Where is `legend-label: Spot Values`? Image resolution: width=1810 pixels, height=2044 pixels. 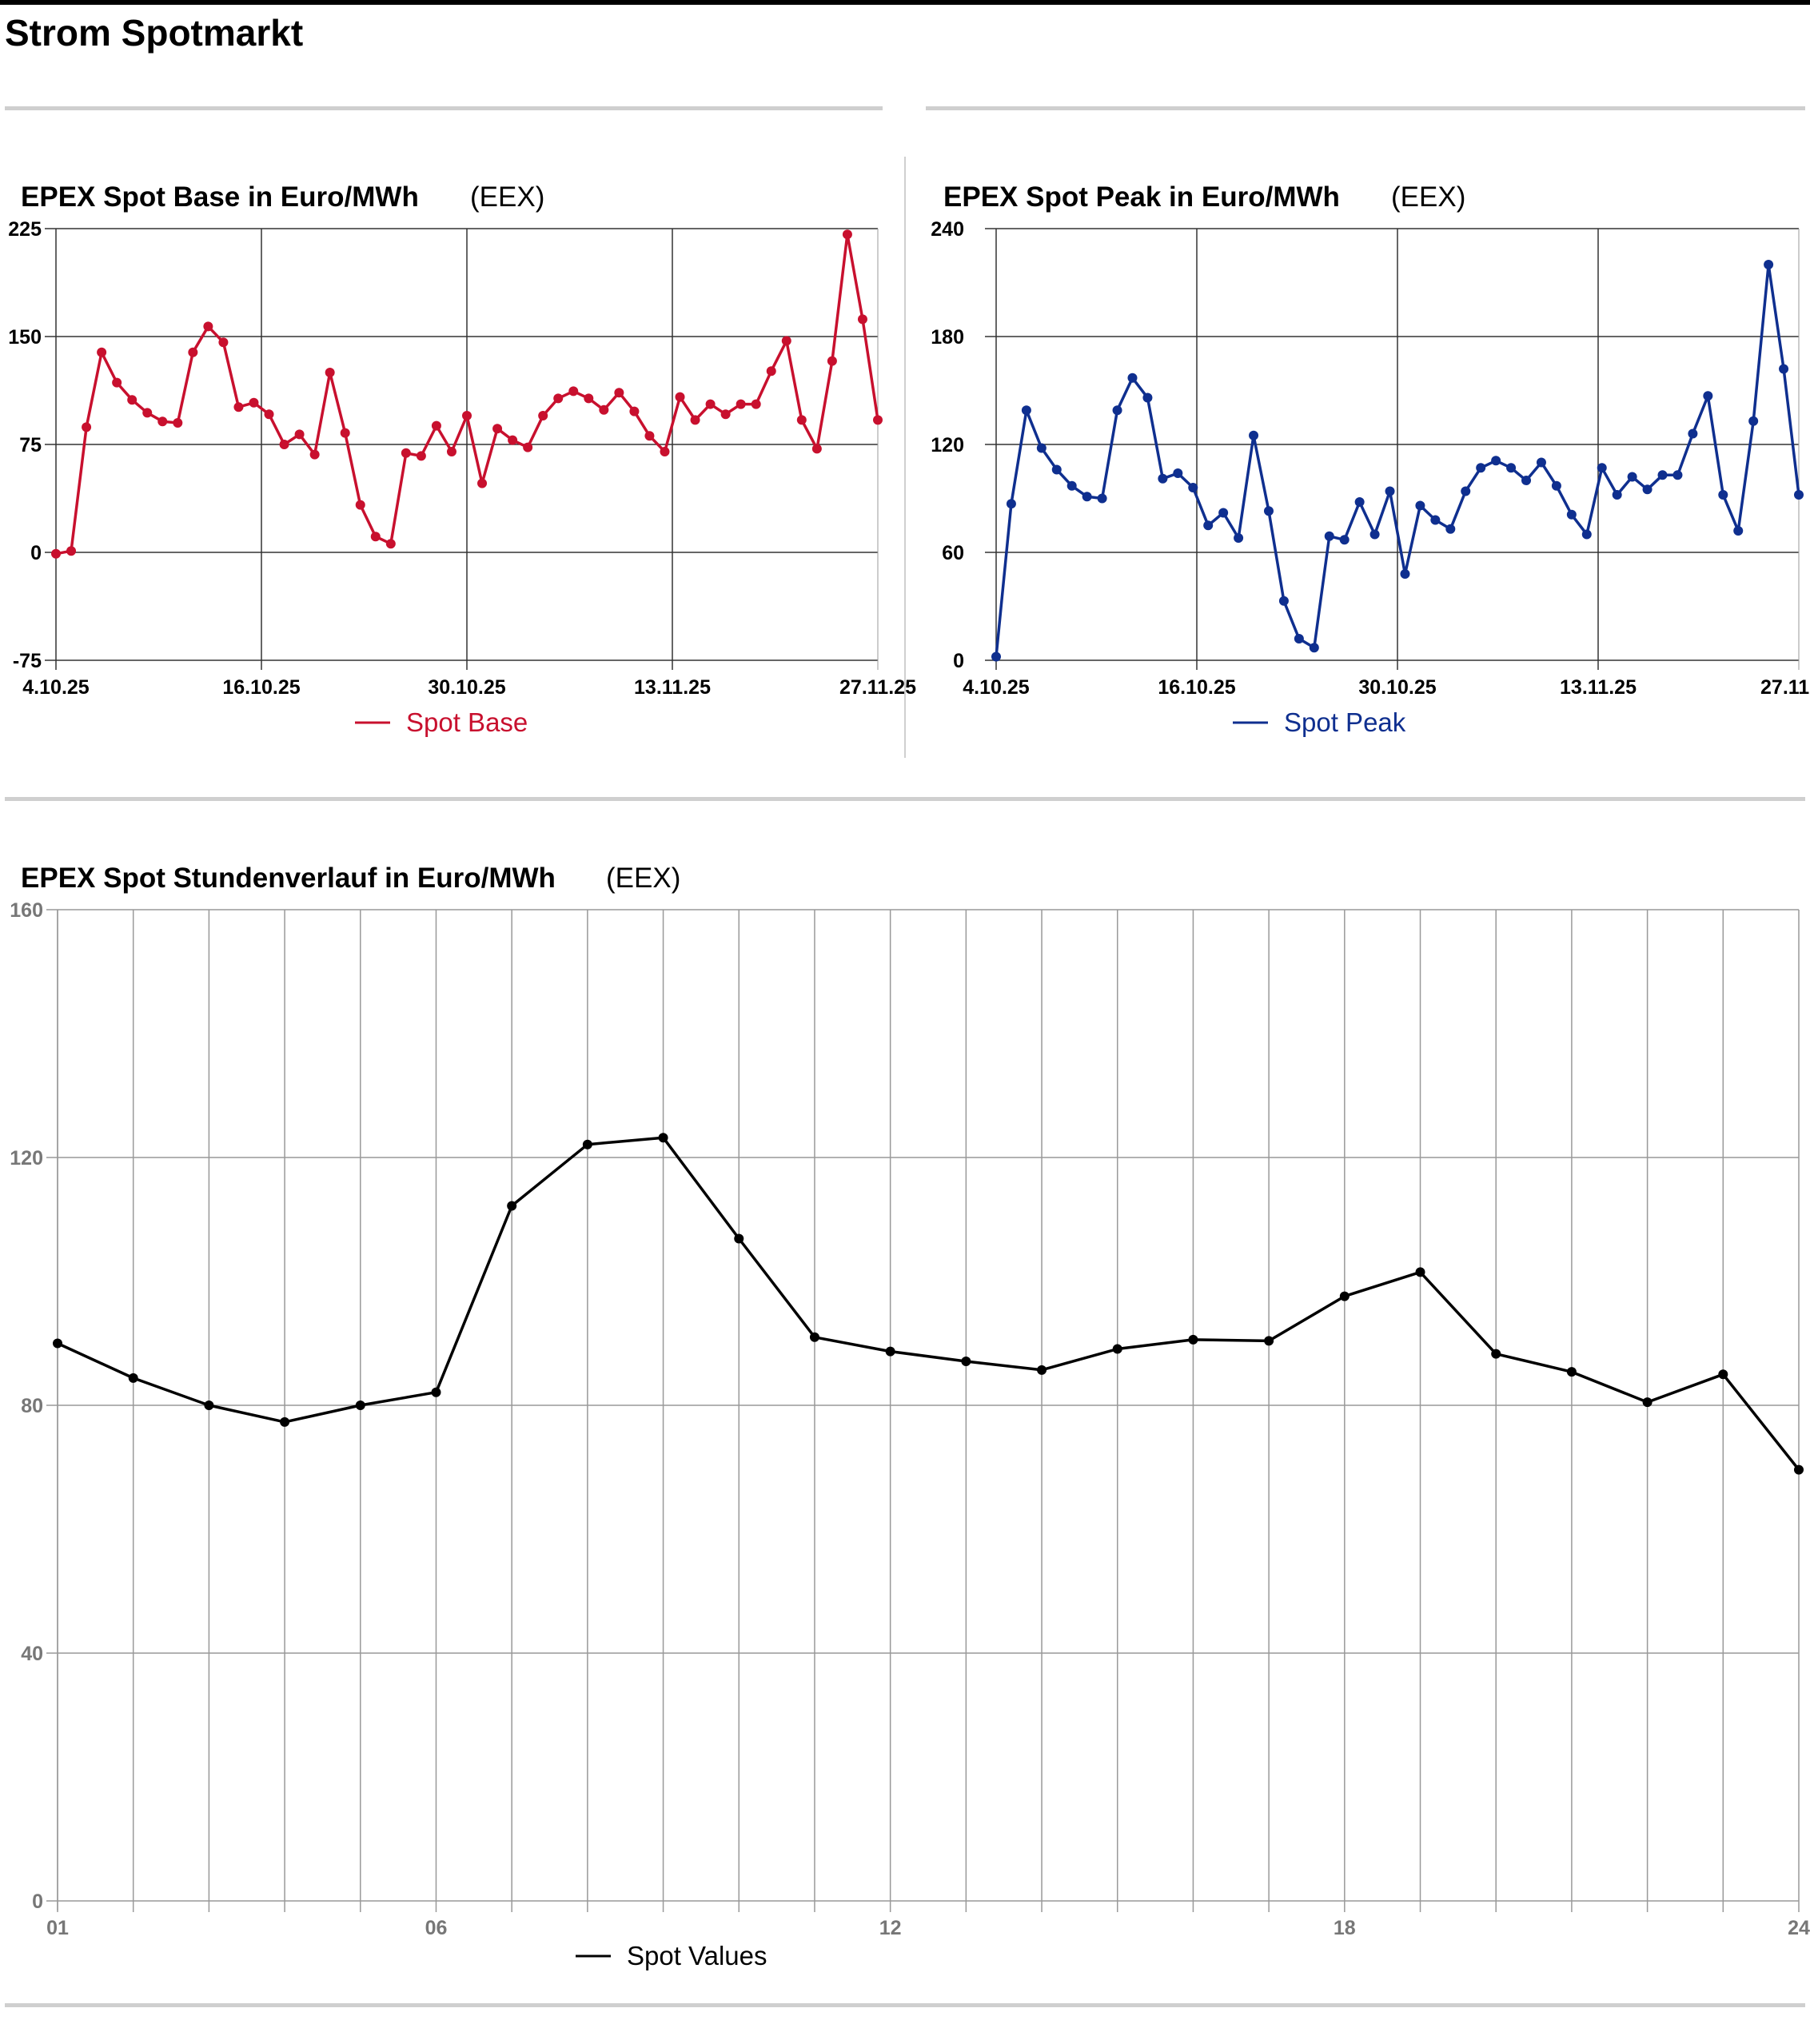 legend-label: Spot Values is located at coordinates (697, 1955).